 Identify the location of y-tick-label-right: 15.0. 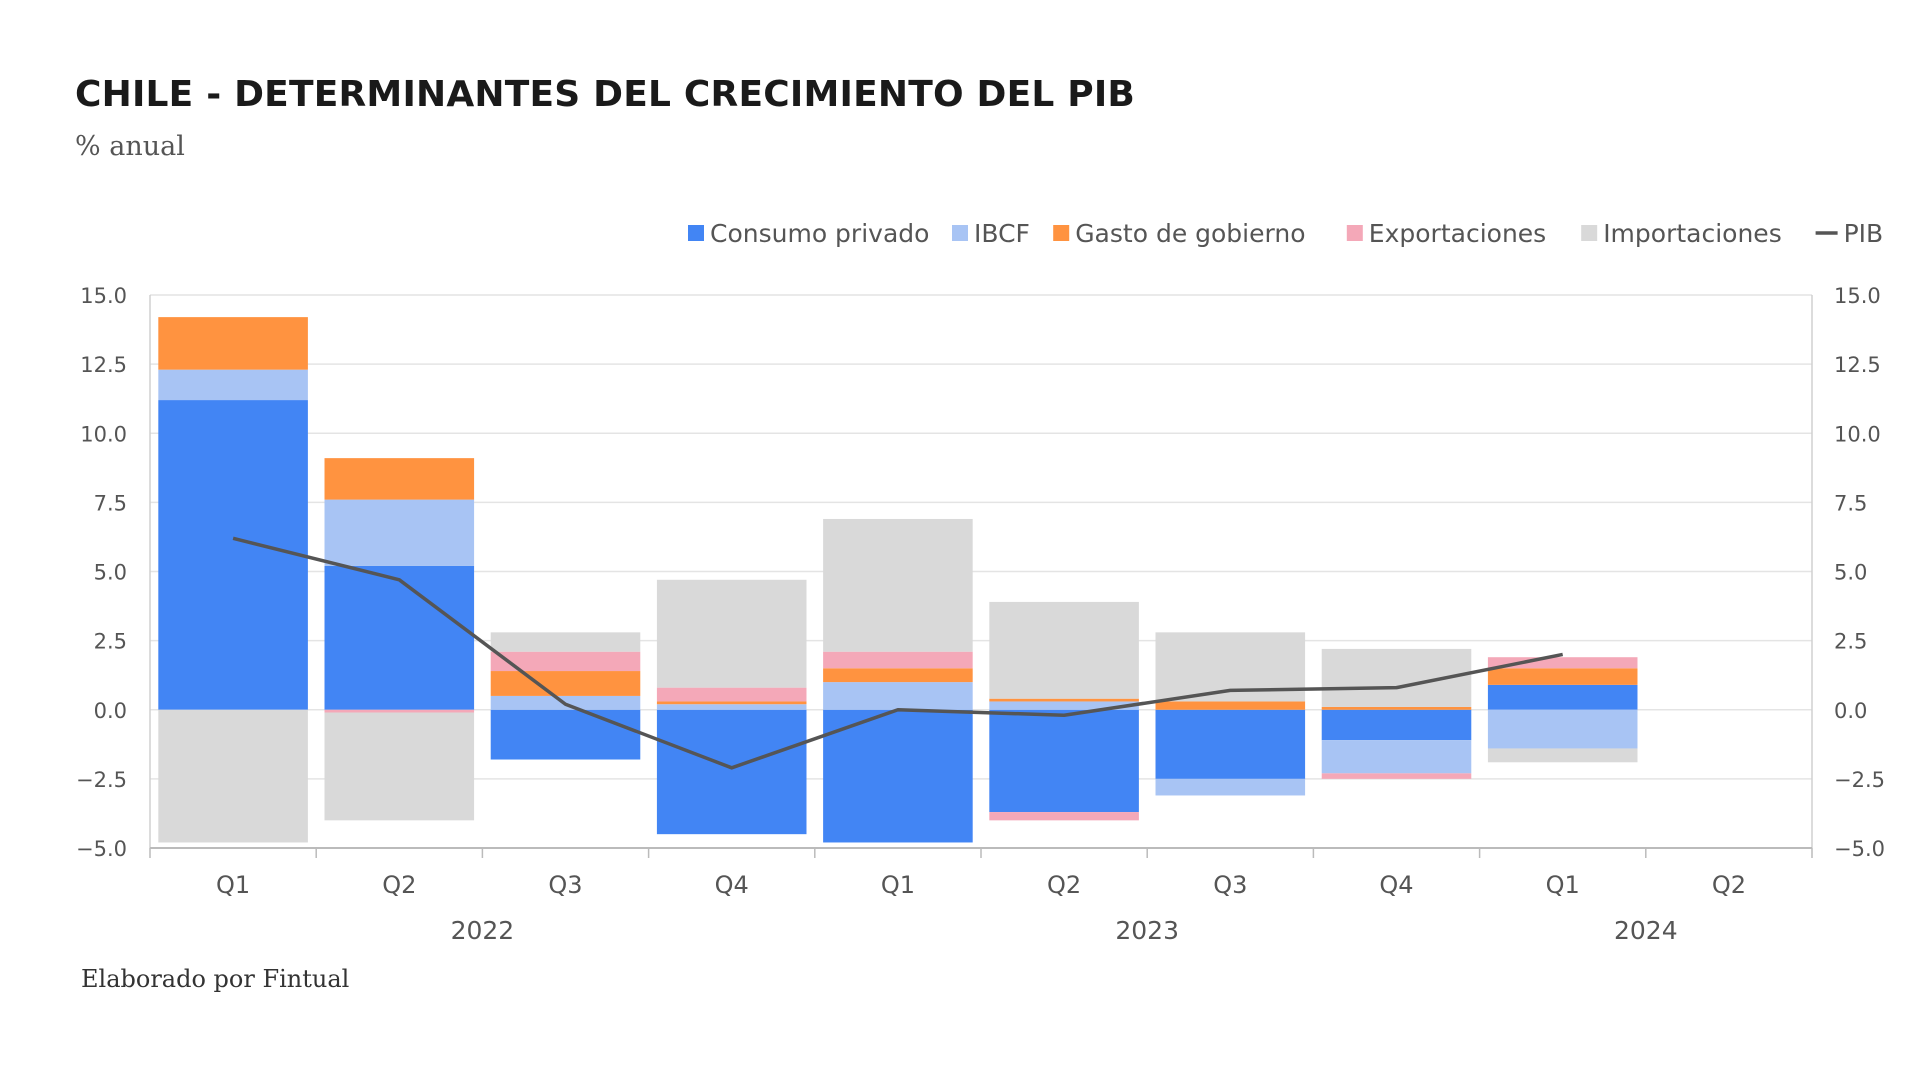
(1857, 296).